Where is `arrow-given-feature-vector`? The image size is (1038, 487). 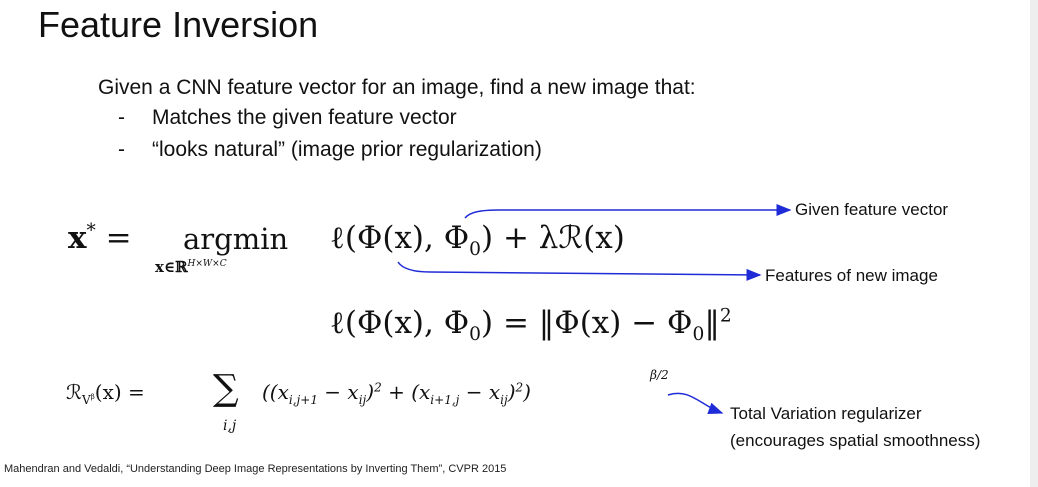 arrow-given-feature-vector is located at coordinates (628, 211).